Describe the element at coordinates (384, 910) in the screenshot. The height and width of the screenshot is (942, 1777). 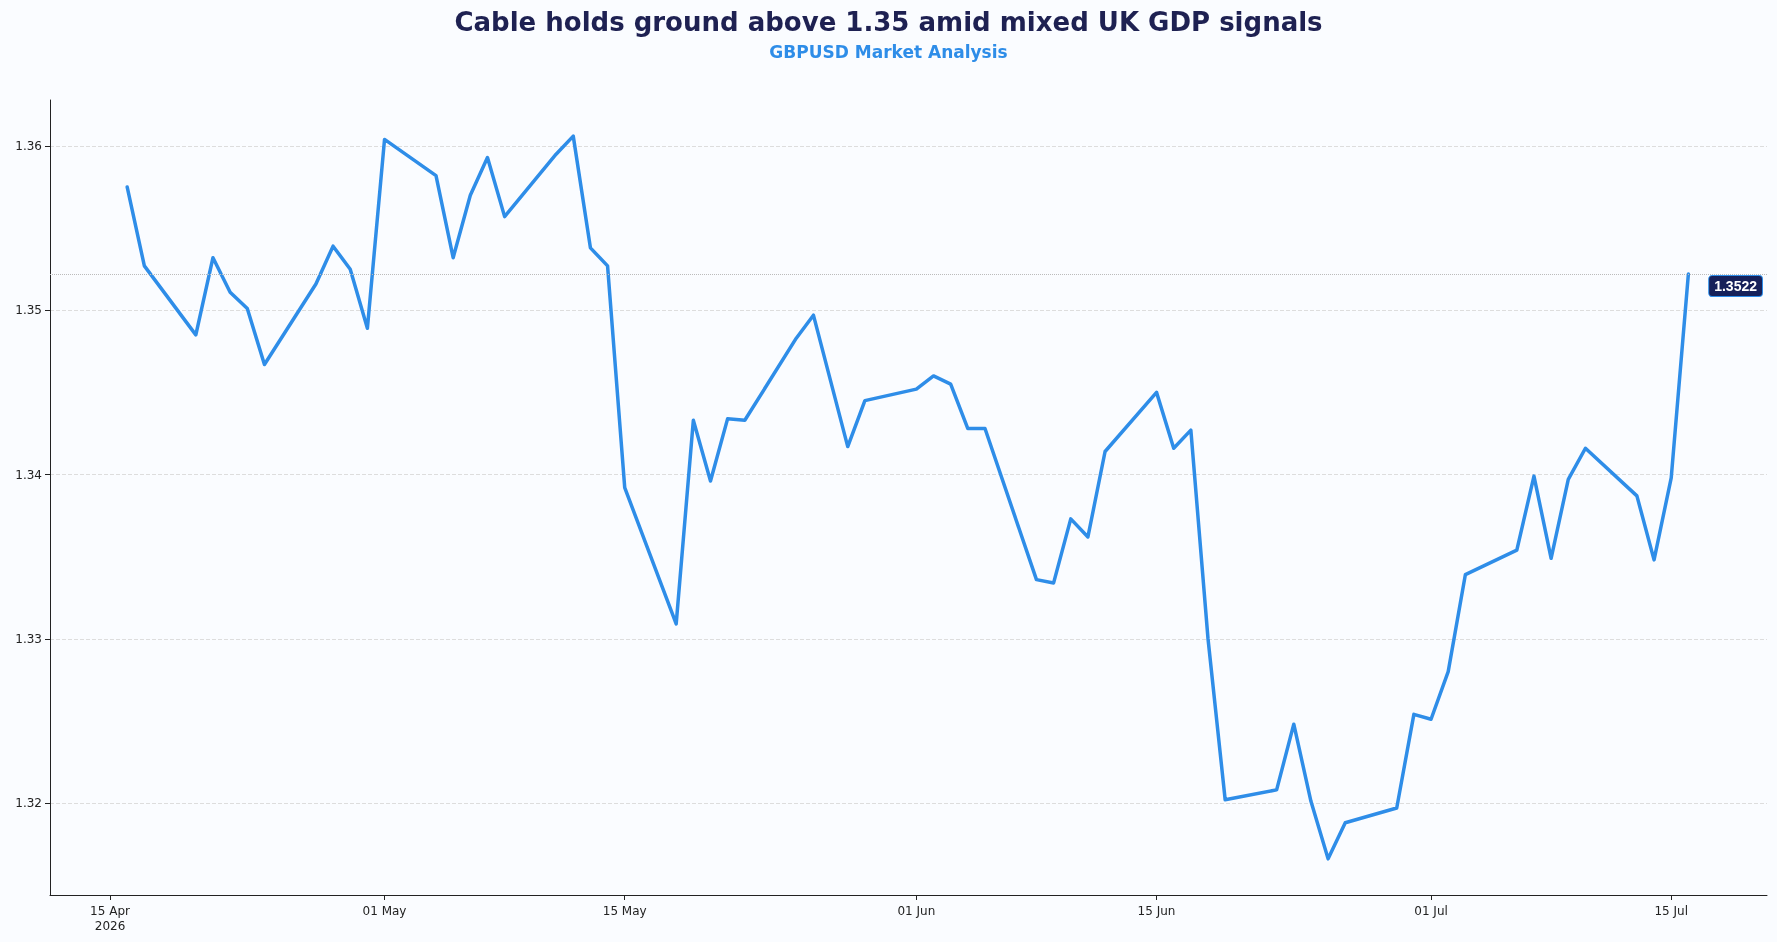
I see `x-tick-label: 01 May` at that location.